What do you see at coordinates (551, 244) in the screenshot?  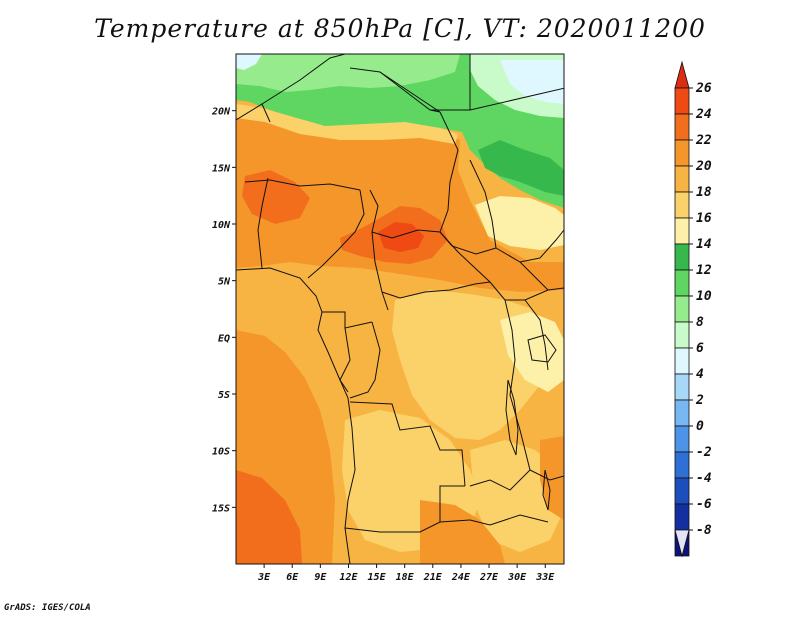 I see `border-east-ethiopia` at bounding box center [551, 244].